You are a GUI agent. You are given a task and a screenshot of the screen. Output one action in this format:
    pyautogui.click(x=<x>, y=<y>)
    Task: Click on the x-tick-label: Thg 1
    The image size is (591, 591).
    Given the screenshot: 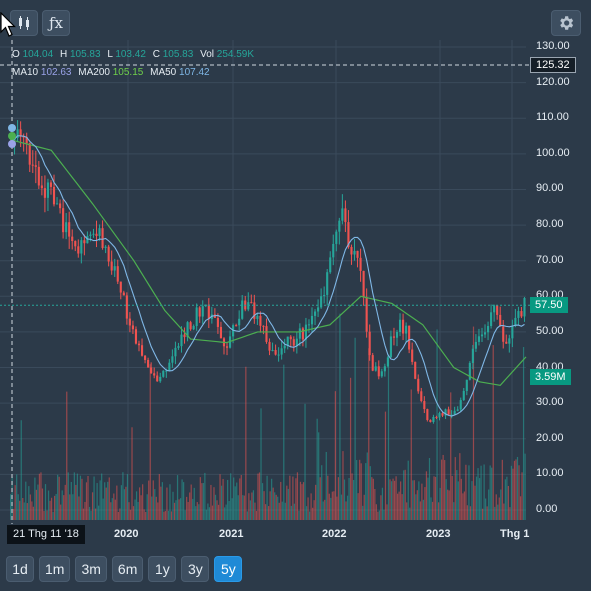 What is the action you would take?
    pyautogui.click(x=515, y=534)
    